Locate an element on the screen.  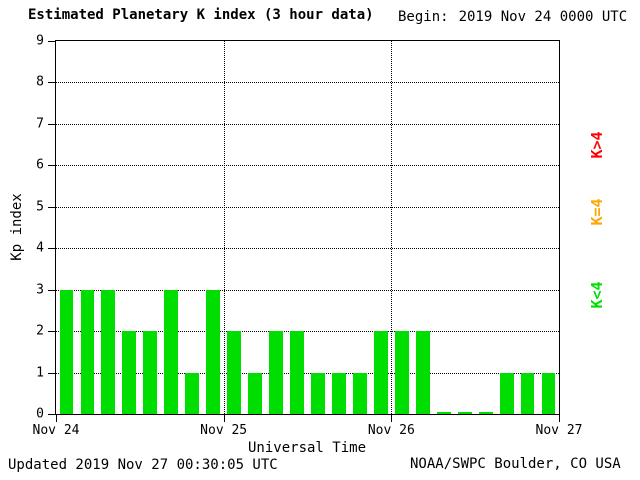
x-axis-title: Universal Time is located at coordinates (307, 448).